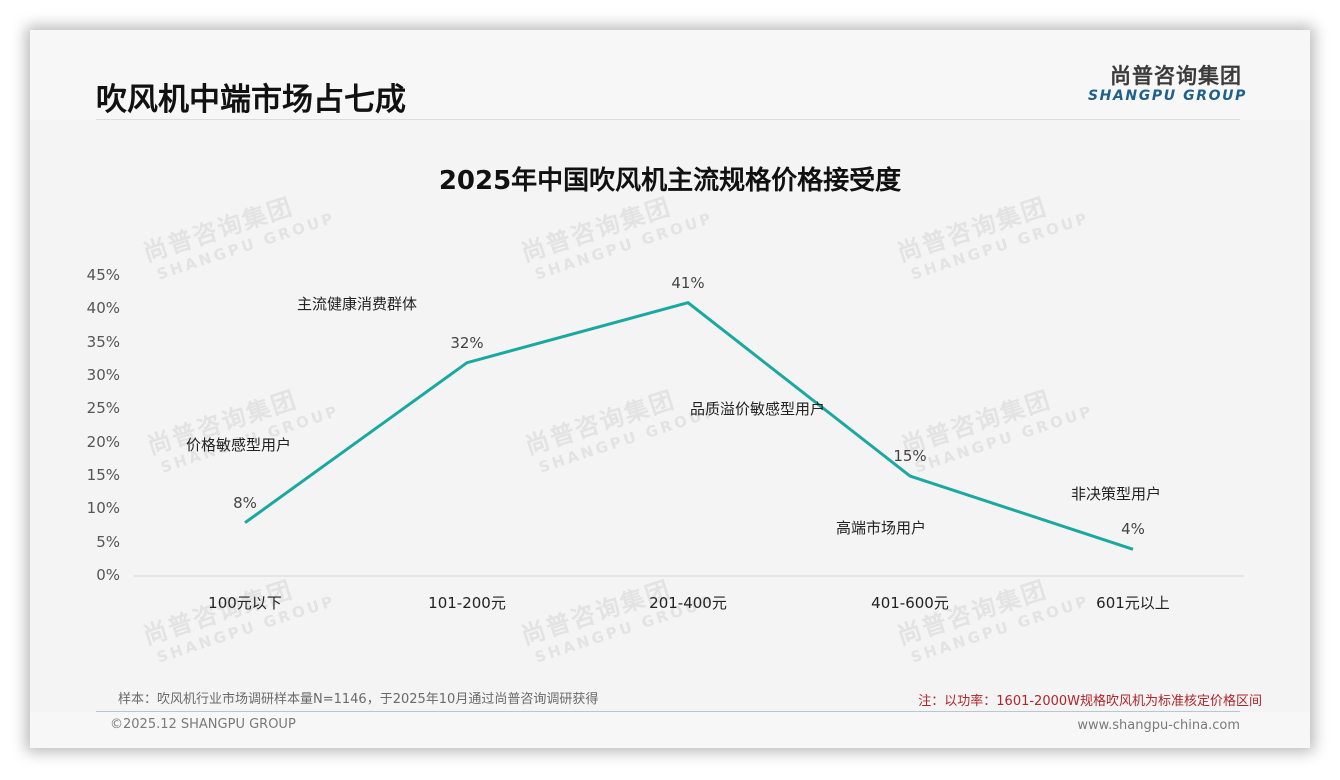 The width and height of the screenshot is (1340, 780). What do you see at coordinates (103, 508) in the screenshot?
I see `y-tick-label: 10%` at bounding box center [103, 508].